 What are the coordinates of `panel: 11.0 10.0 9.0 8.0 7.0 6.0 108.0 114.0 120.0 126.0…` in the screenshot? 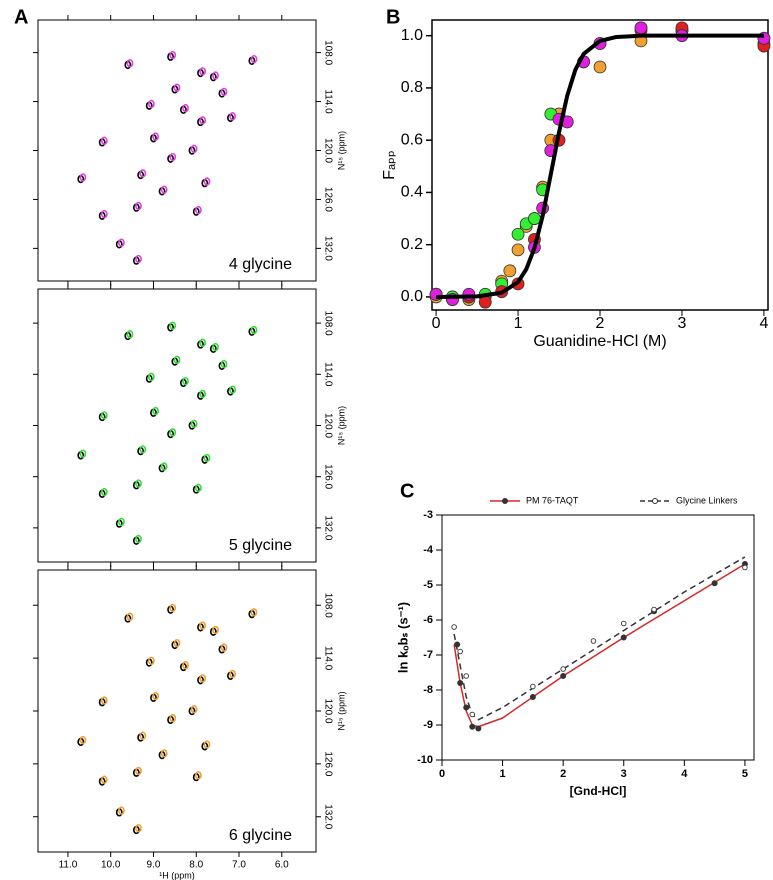 It's located at (189, 722).